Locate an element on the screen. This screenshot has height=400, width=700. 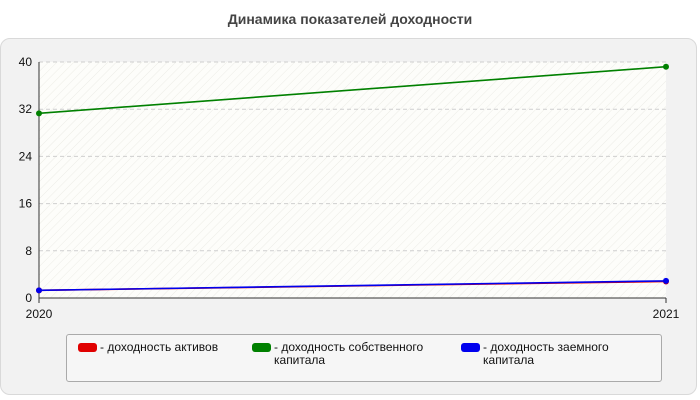
y-tick-label: 0 is located at coordinates (28, 298).